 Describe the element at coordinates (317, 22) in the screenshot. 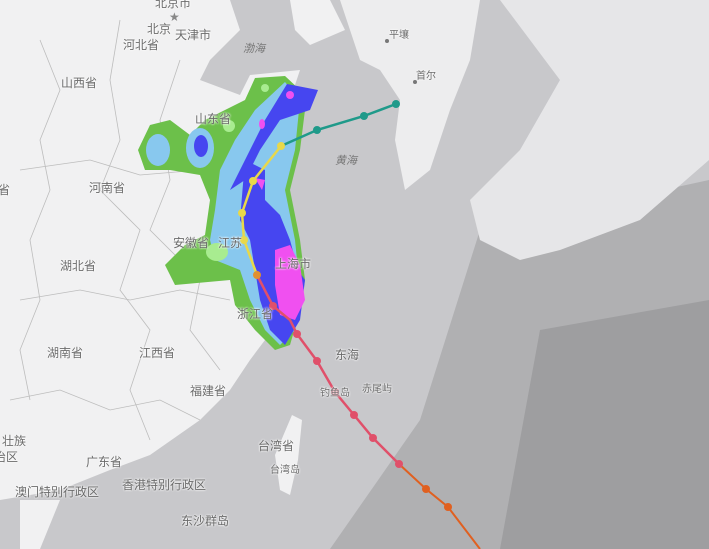

I see `liaodong-peninsula` at that location.